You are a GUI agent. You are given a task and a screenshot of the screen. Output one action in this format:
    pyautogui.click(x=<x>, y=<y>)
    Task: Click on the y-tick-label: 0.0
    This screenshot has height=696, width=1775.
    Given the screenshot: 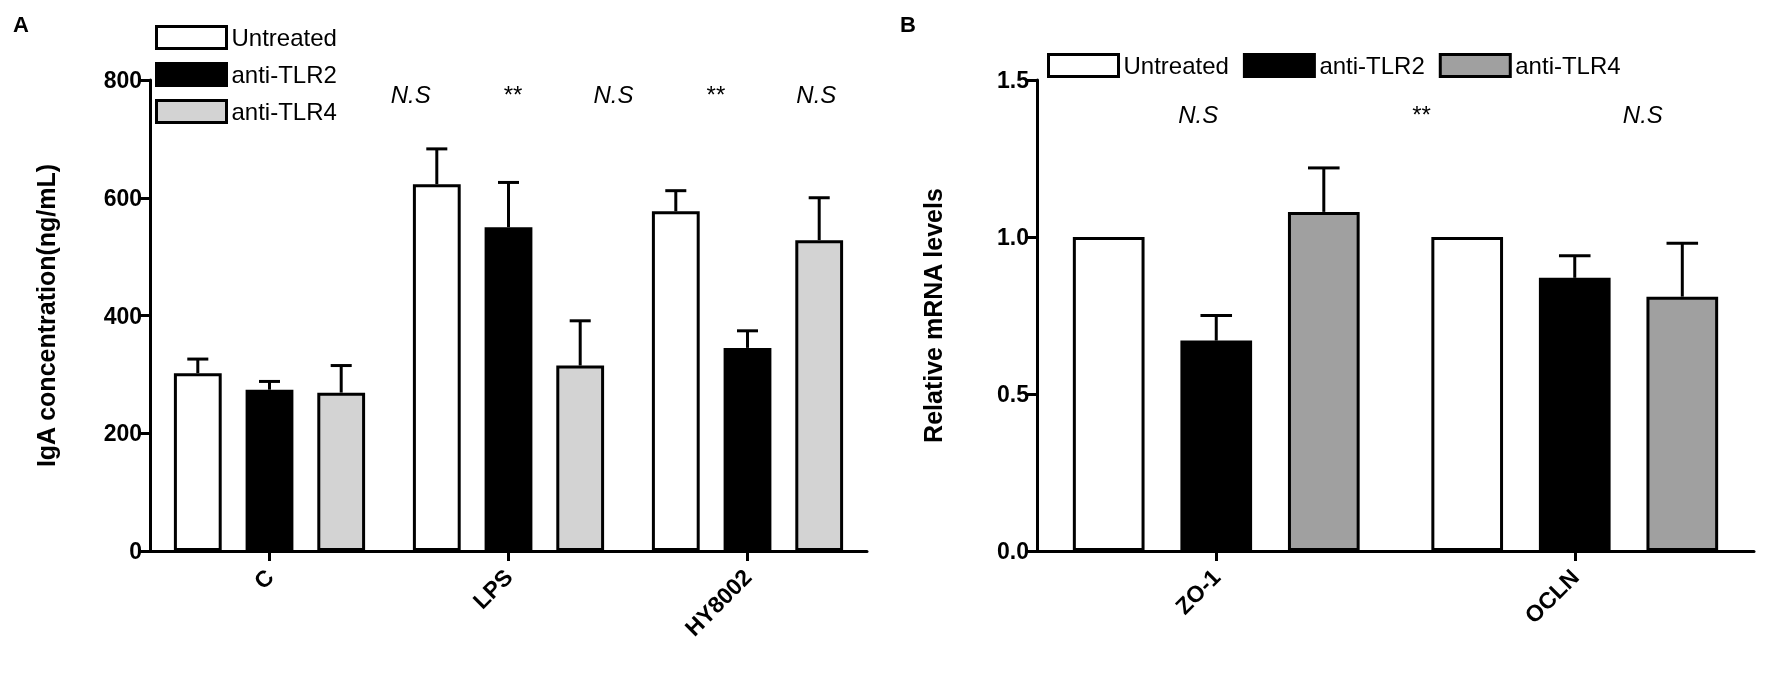 What is the action you would take?
    pyautogui.click(x=1013, y=551)
    